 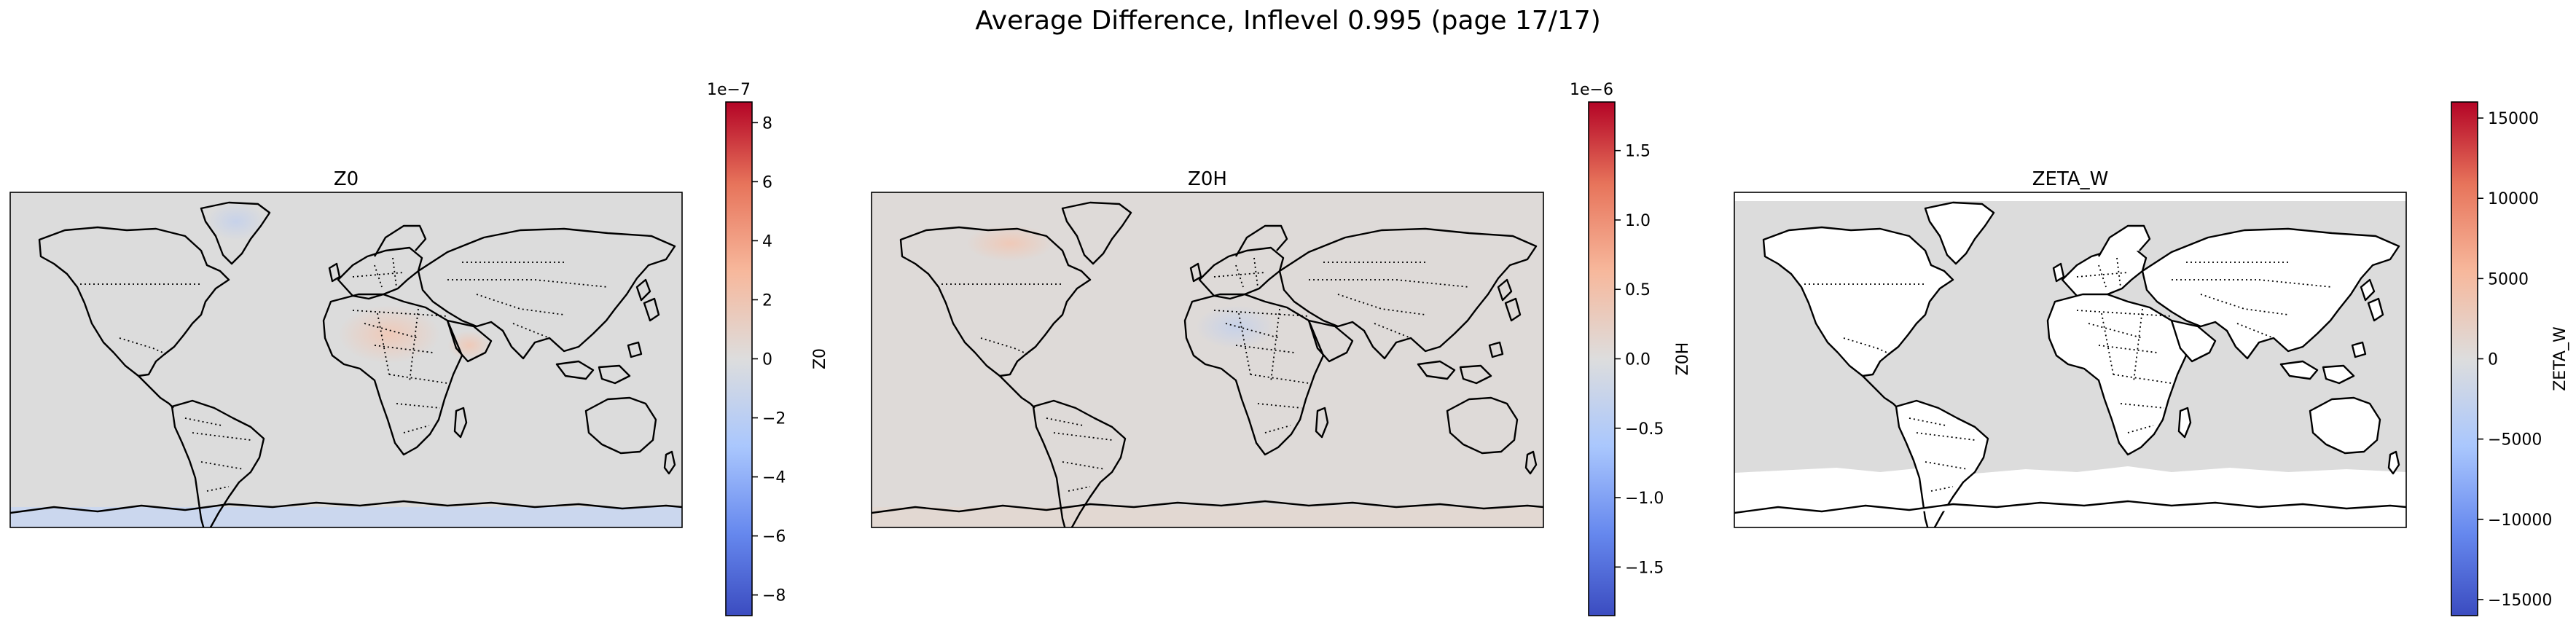 I want to click on map-title-2: Z0H, so click(x=1207, y=179).